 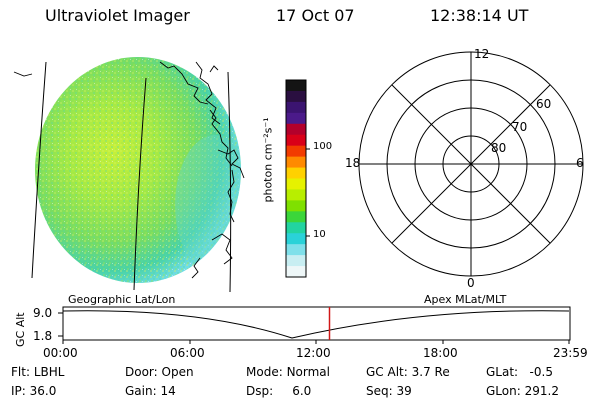 What do you see at coordinates (177, 372) in the screenshot?
I see `door-value: Open` at bounding box center [177, 372].